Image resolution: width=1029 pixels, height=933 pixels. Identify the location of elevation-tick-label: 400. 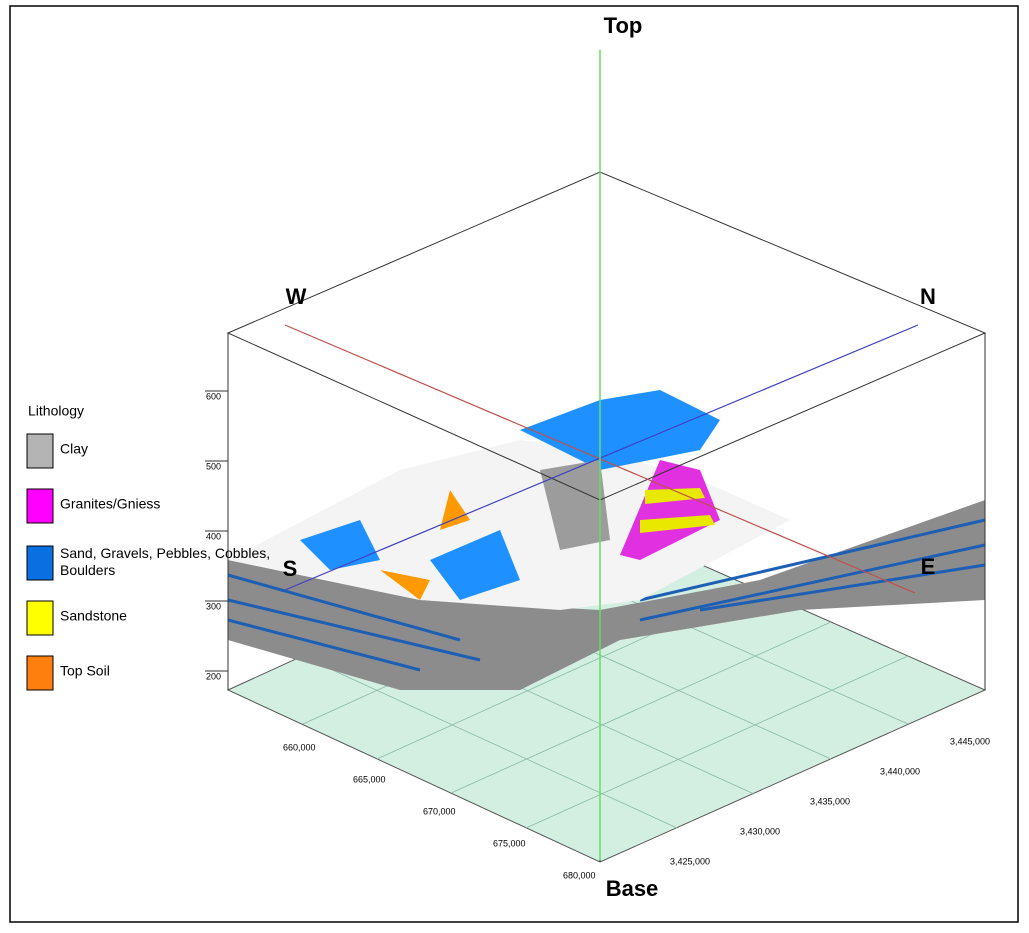
(213, 536).